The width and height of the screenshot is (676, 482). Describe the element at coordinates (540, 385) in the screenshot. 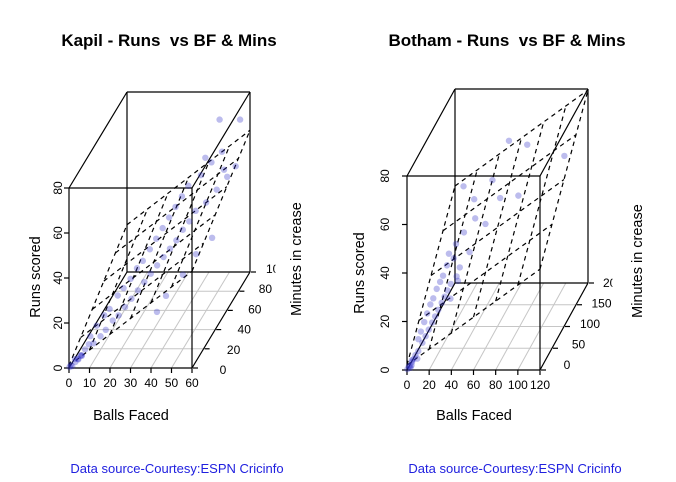

I see `svg-text: 120` at that location.